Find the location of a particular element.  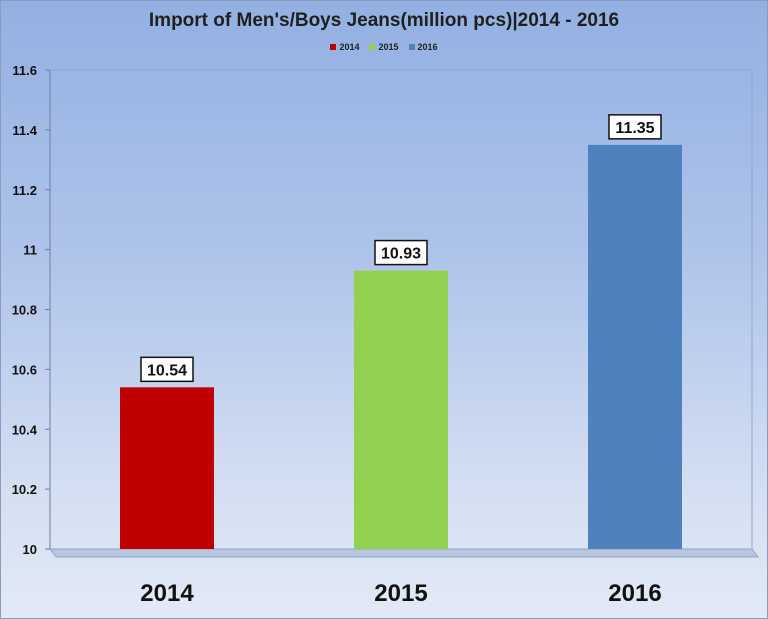

data-label-2015: 10.93 is located at coordinates (401, 254).